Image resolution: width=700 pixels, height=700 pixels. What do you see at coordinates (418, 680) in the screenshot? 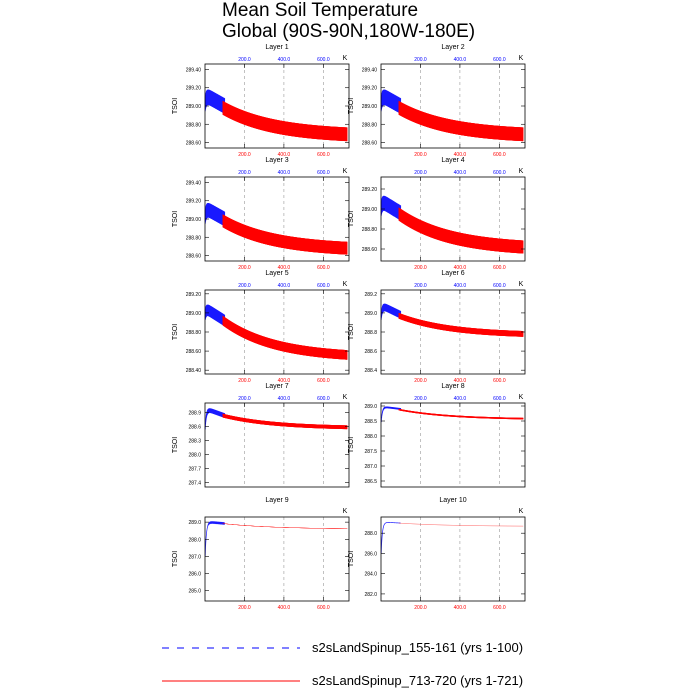
I see `legend-label-series-2: s2sLandSpinup_713-720 (yrs 1-721)` at bounding box center [418, 680].